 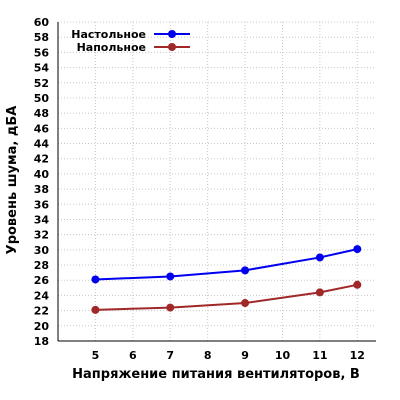 What do you see at coordinates (42, 250) in the screenshot?
I see `y-tick-label: 30` at bounding box center [42, 250].